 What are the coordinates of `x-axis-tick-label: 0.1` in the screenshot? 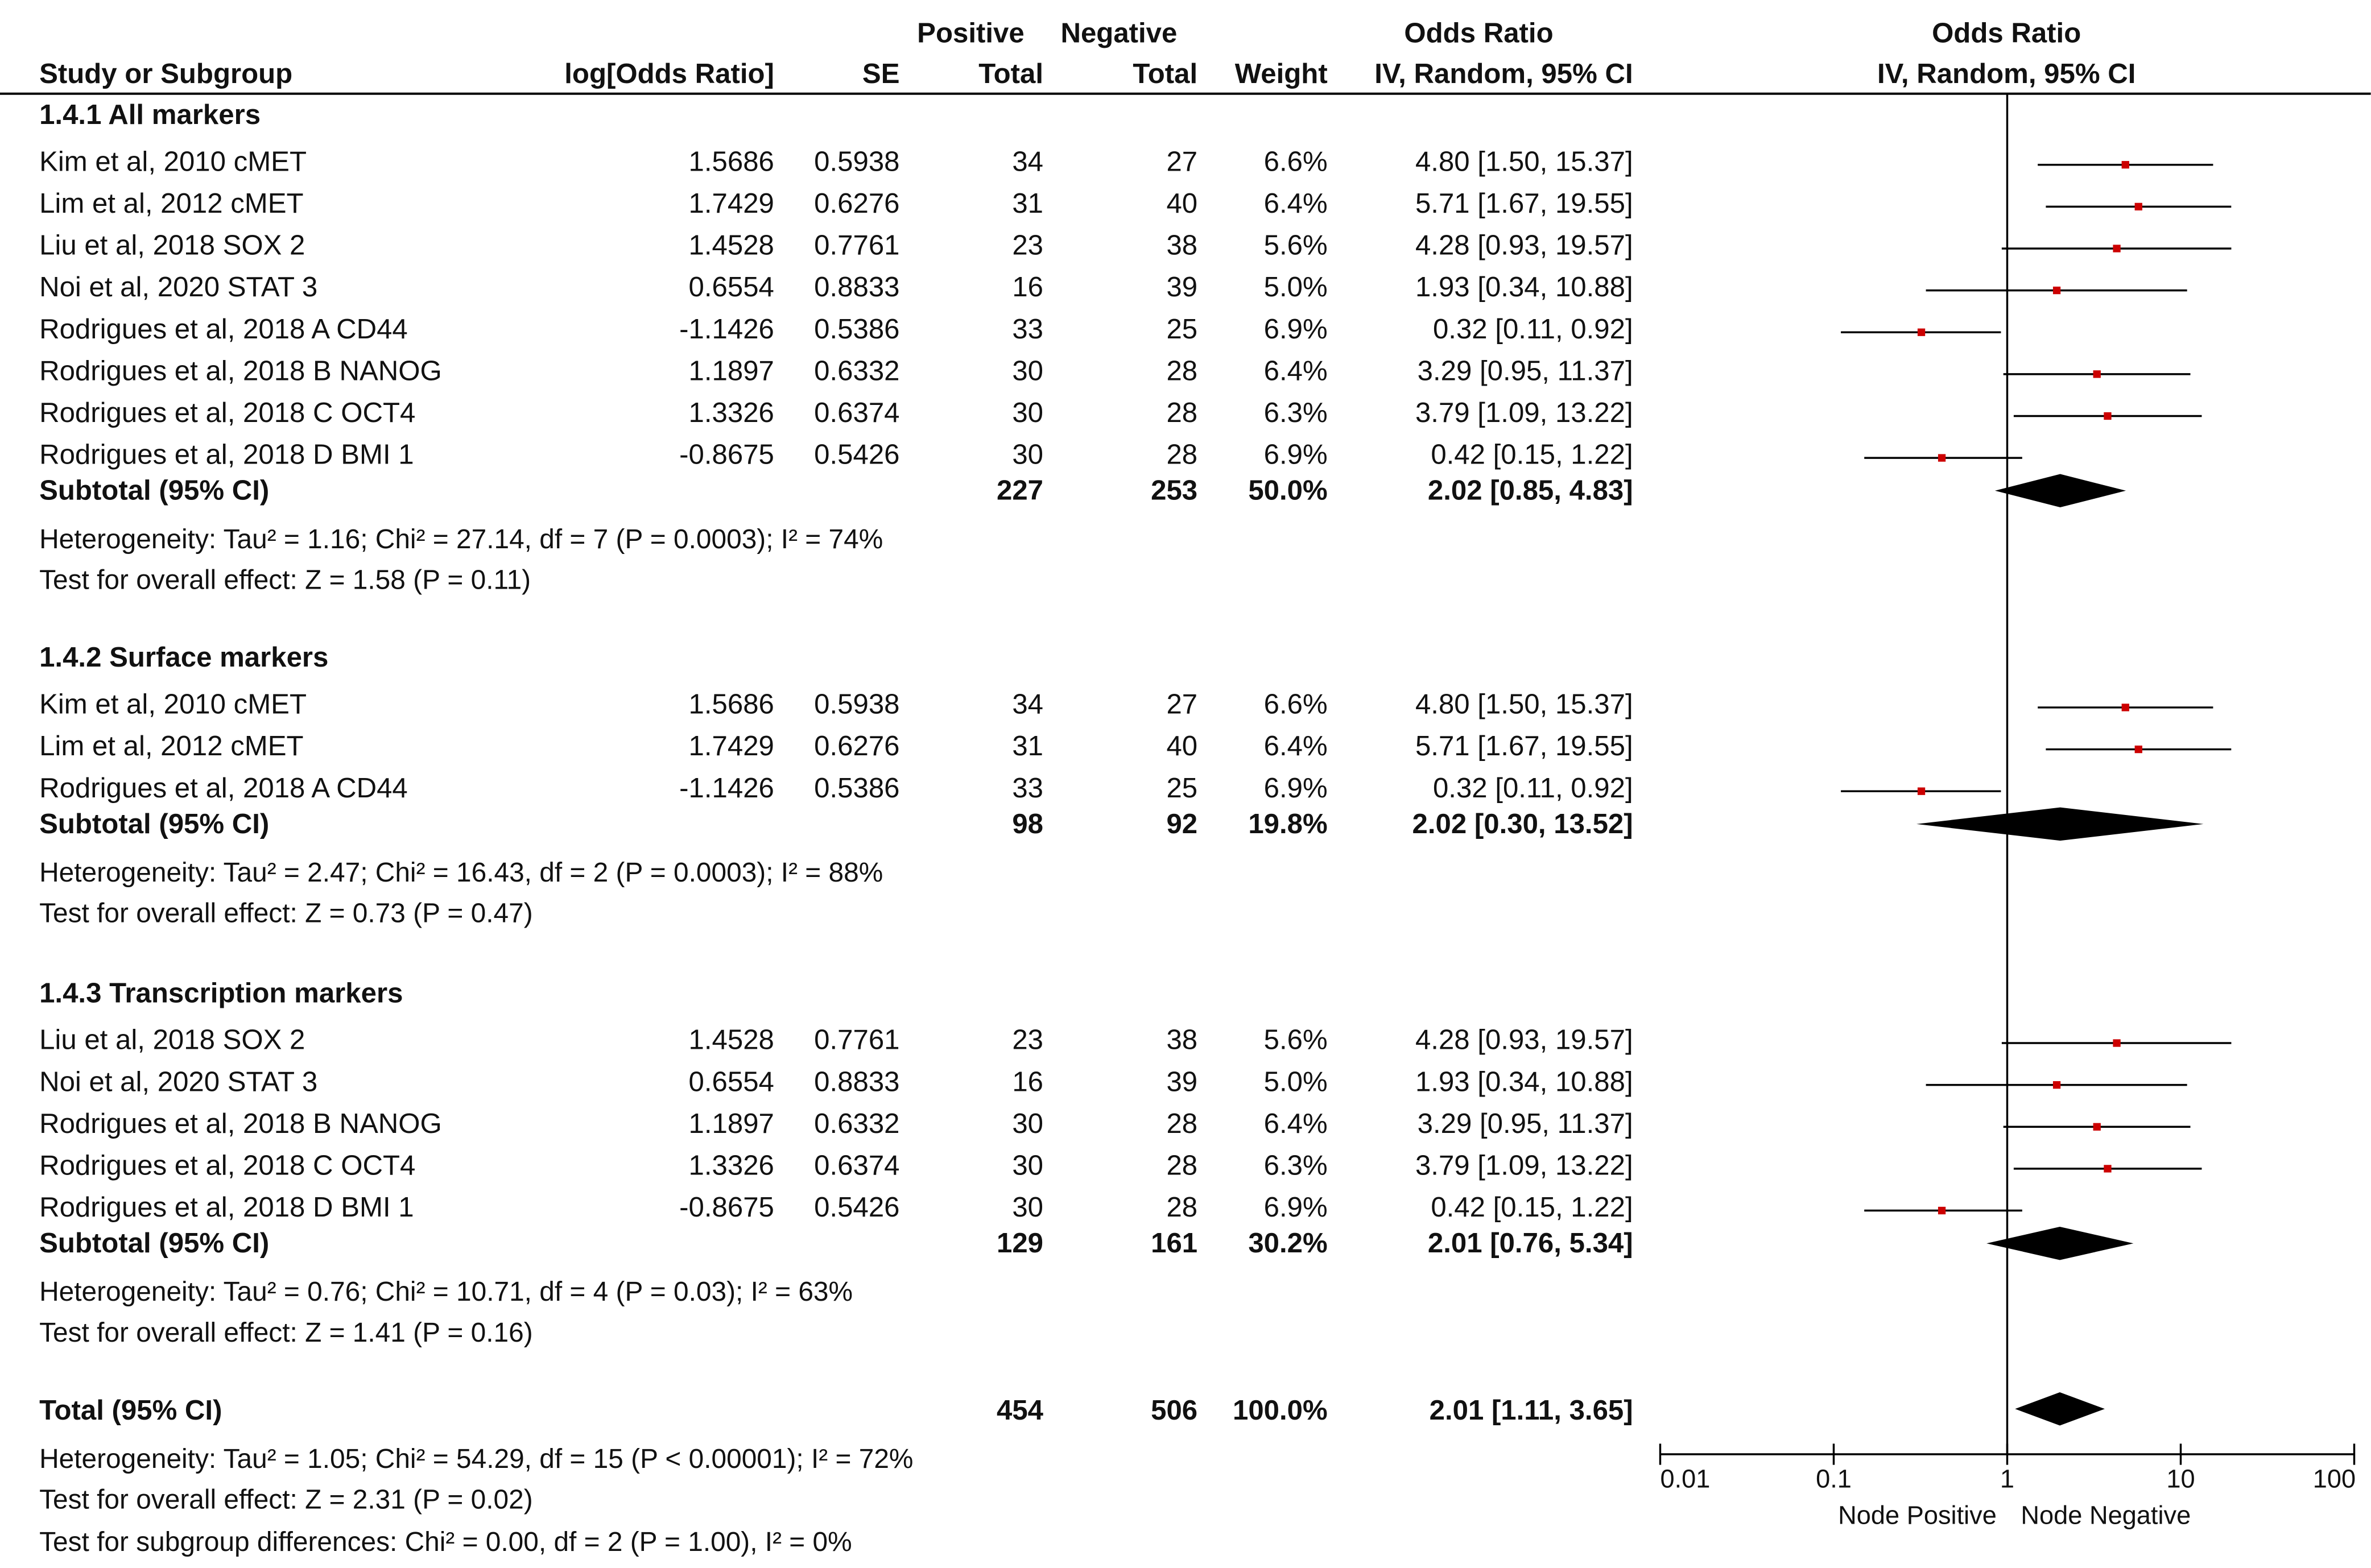 It's located at (1834, 1478).